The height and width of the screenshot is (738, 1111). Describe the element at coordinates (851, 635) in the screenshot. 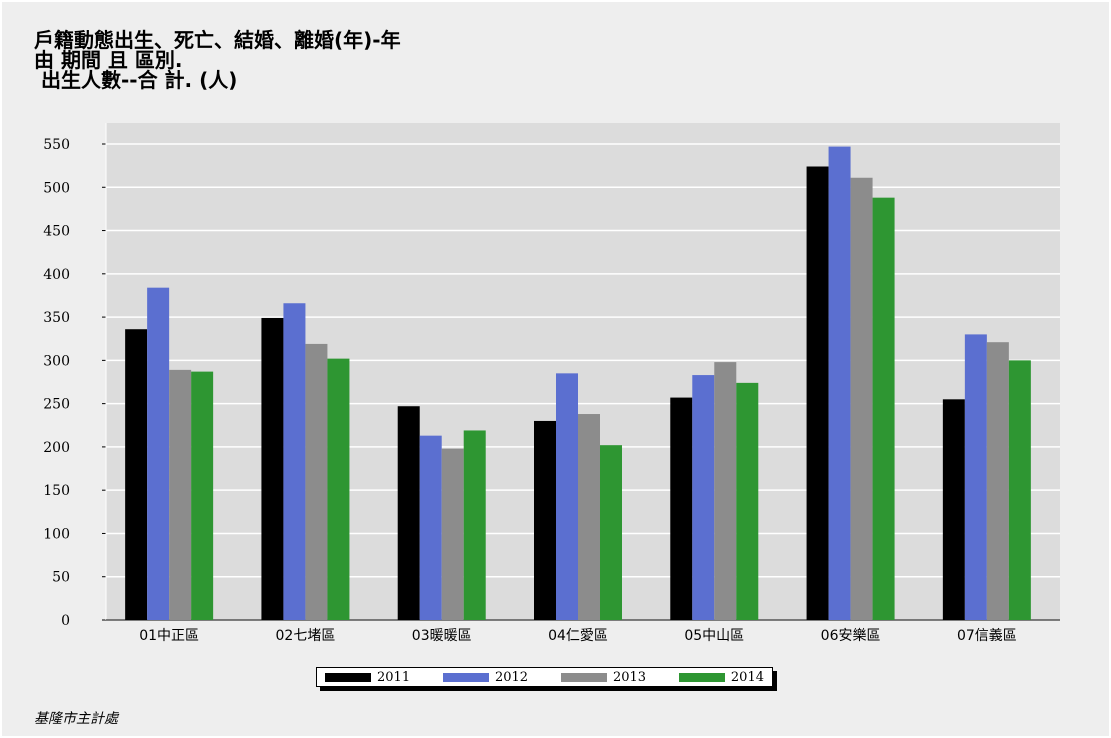

I see `x-tick-label: 06安樂區` at that location.